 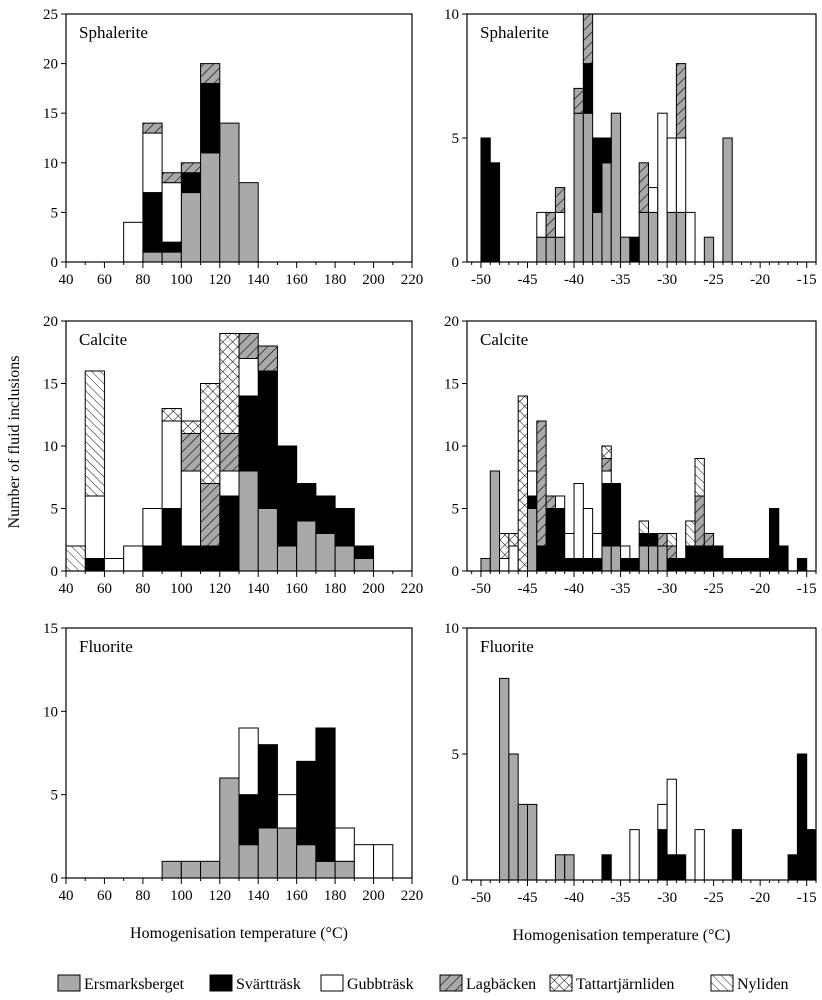 I want to click on bar-ersmarksberget-m39, so click(x=588, y=187).